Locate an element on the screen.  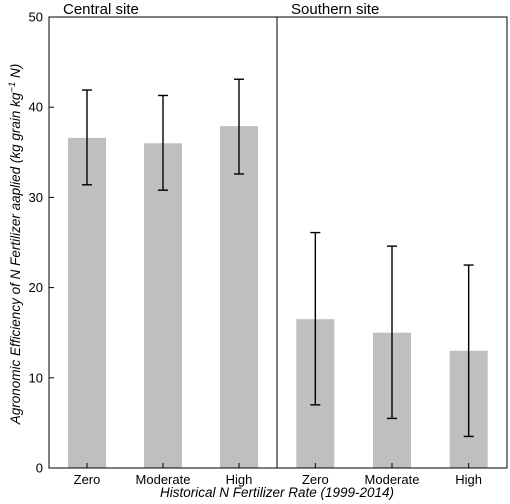
panel-title-southern: Southern site is located at coordinates (335, 9).